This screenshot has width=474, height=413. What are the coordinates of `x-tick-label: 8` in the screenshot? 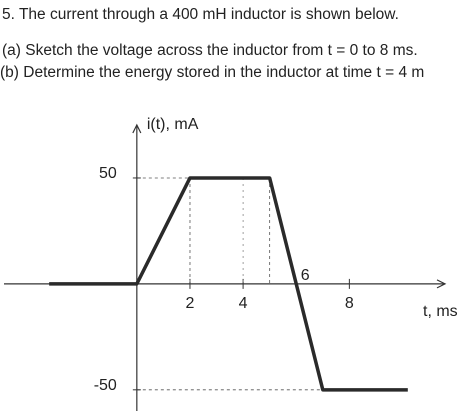 It's located at (349, 303).